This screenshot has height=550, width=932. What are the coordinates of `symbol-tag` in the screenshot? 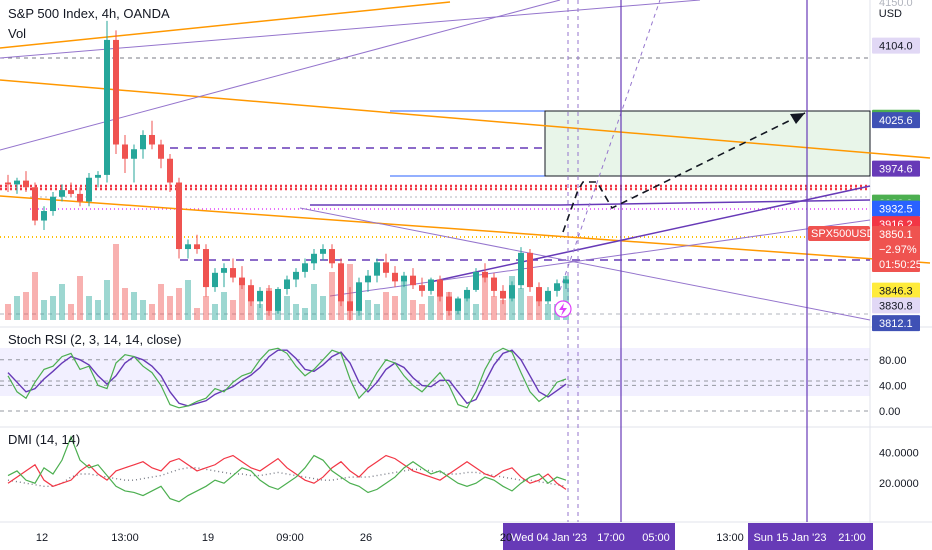 It's located at (839, 233).